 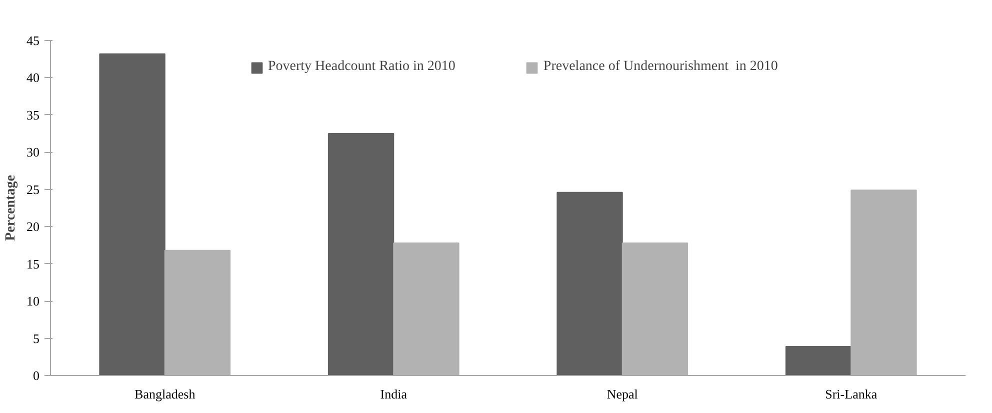 What do you see at coordinates (362, 67) in the screenshot?
I see `legend-label: Poverty Headcount Ratio in 2010` at bounding box center [362, 67].